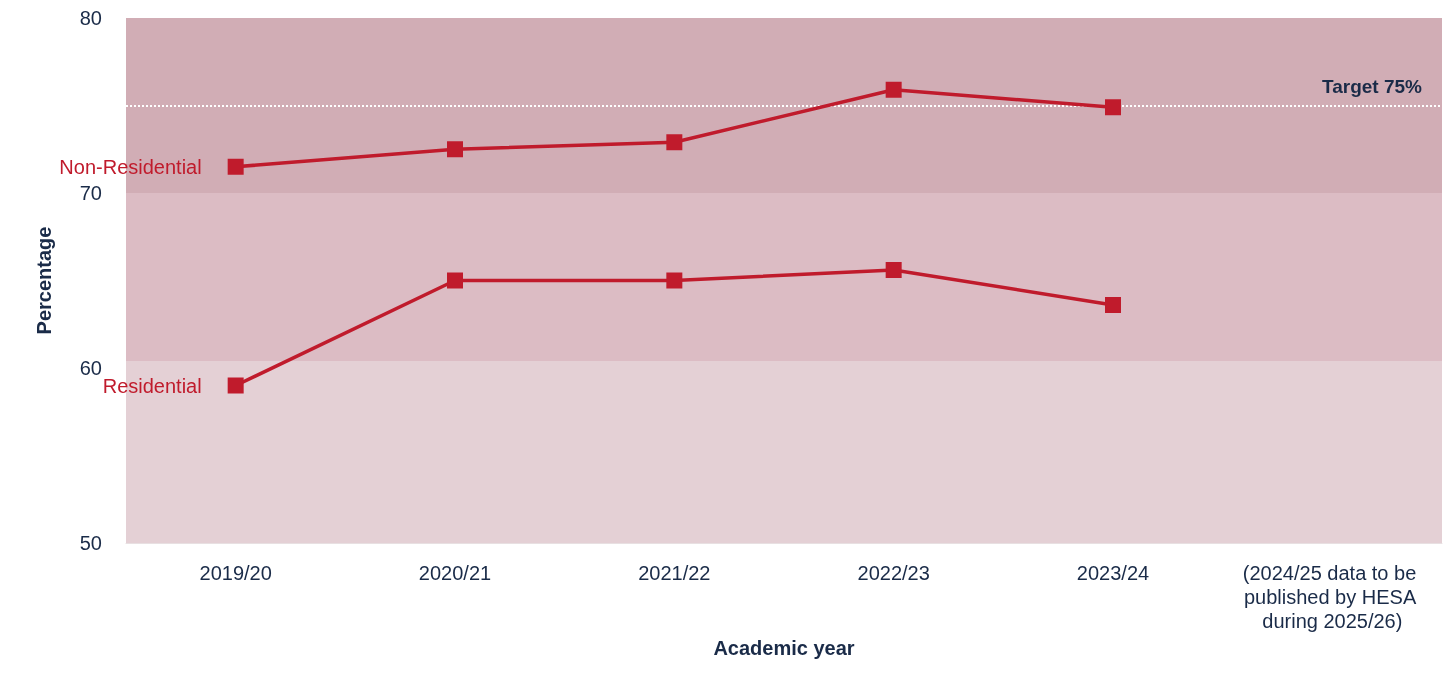  I want to click on x-tick-label: 2019/20, so click(235, 573).